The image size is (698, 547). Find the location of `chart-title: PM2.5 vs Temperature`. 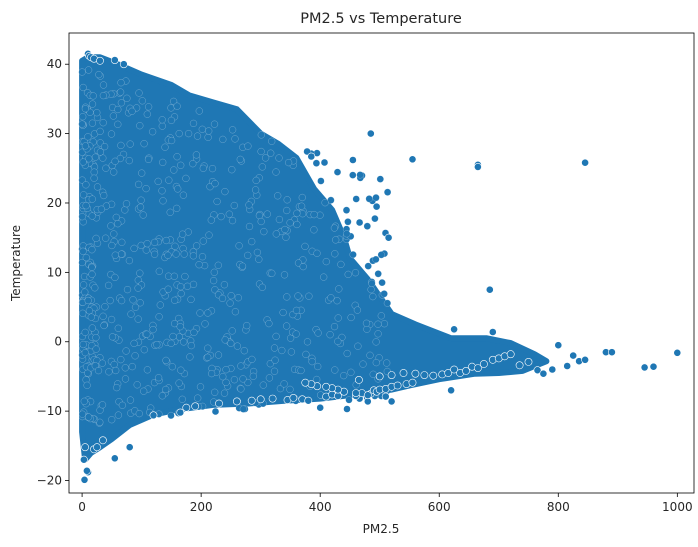

chart-title: PM2.5 vs Temperature is located at coordinates (381, 19).